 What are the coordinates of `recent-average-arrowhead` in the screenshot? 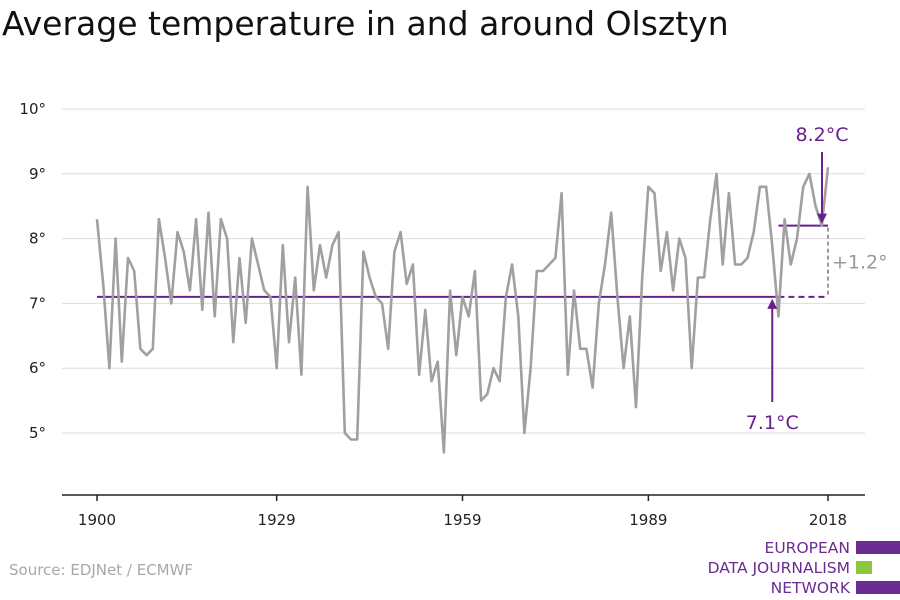 It's located at (822, 218).